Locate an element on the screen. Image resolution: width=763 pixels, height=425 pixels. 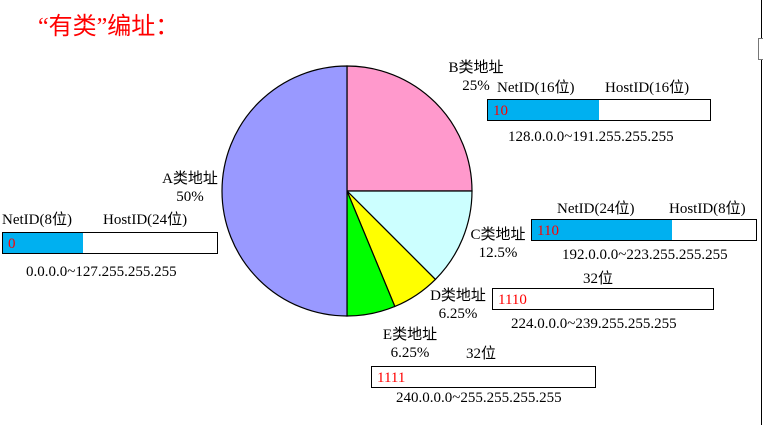
class-b-hostid-label: HostID(16位) is located at coordinates (647, 88).